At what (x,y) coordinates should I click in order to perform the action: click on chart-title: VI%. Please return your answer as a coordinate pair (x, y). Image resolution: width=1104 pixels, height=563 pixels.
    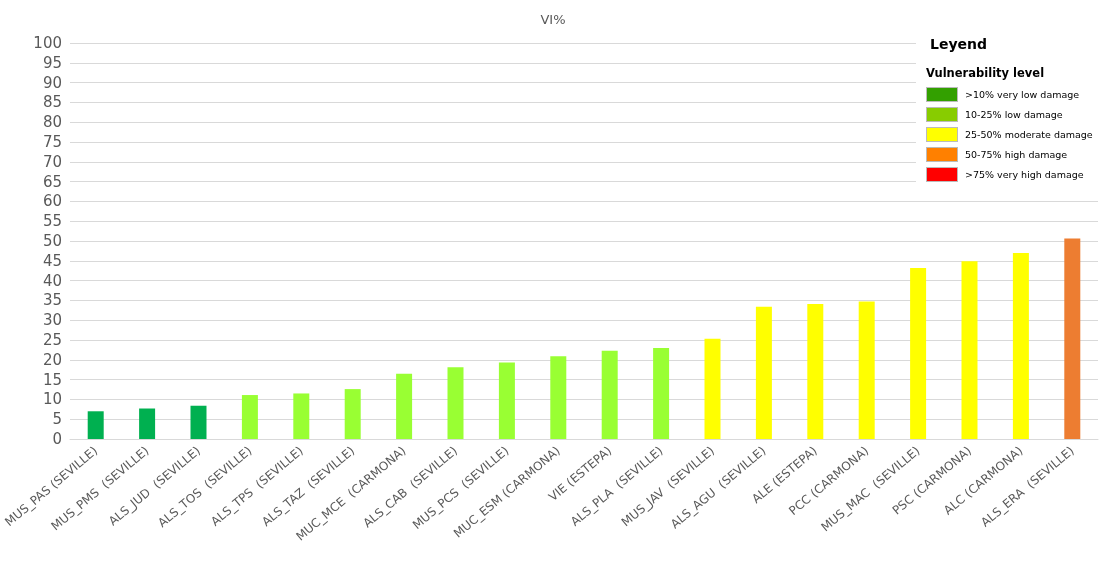
    Looking at the image, I should click on (553, 19).